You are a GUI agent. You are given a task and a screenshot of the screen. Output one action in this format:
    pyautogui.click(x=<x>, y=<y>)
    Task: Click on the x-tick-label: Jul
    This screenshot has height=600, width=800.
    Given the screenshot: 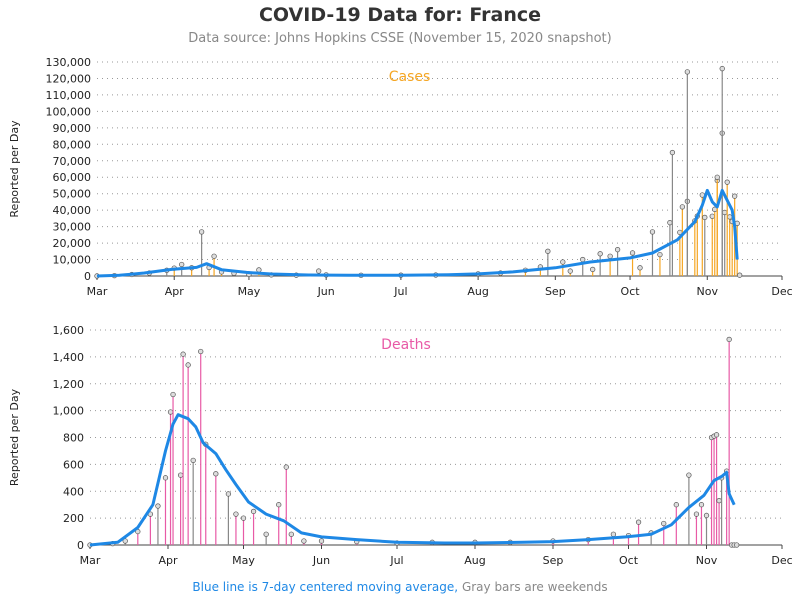 What is the action you would take?
    pyautogui.click(x=396, y=560)
    